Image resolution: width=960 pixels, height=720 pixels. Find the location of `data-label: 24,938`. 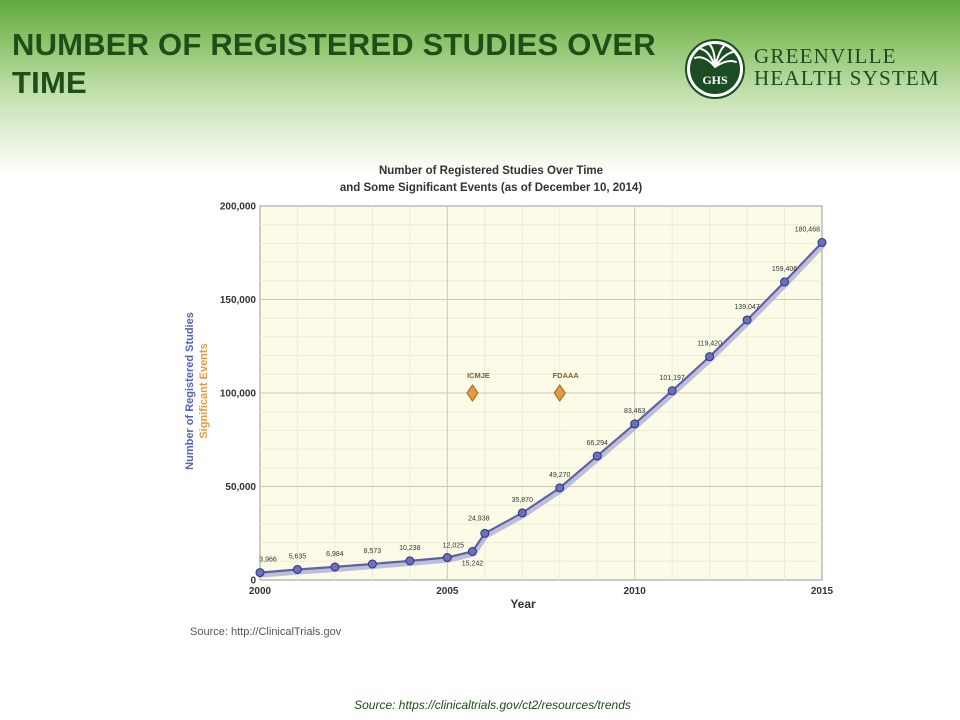

data-label: 24,938 is located at coordinates (479, 518).